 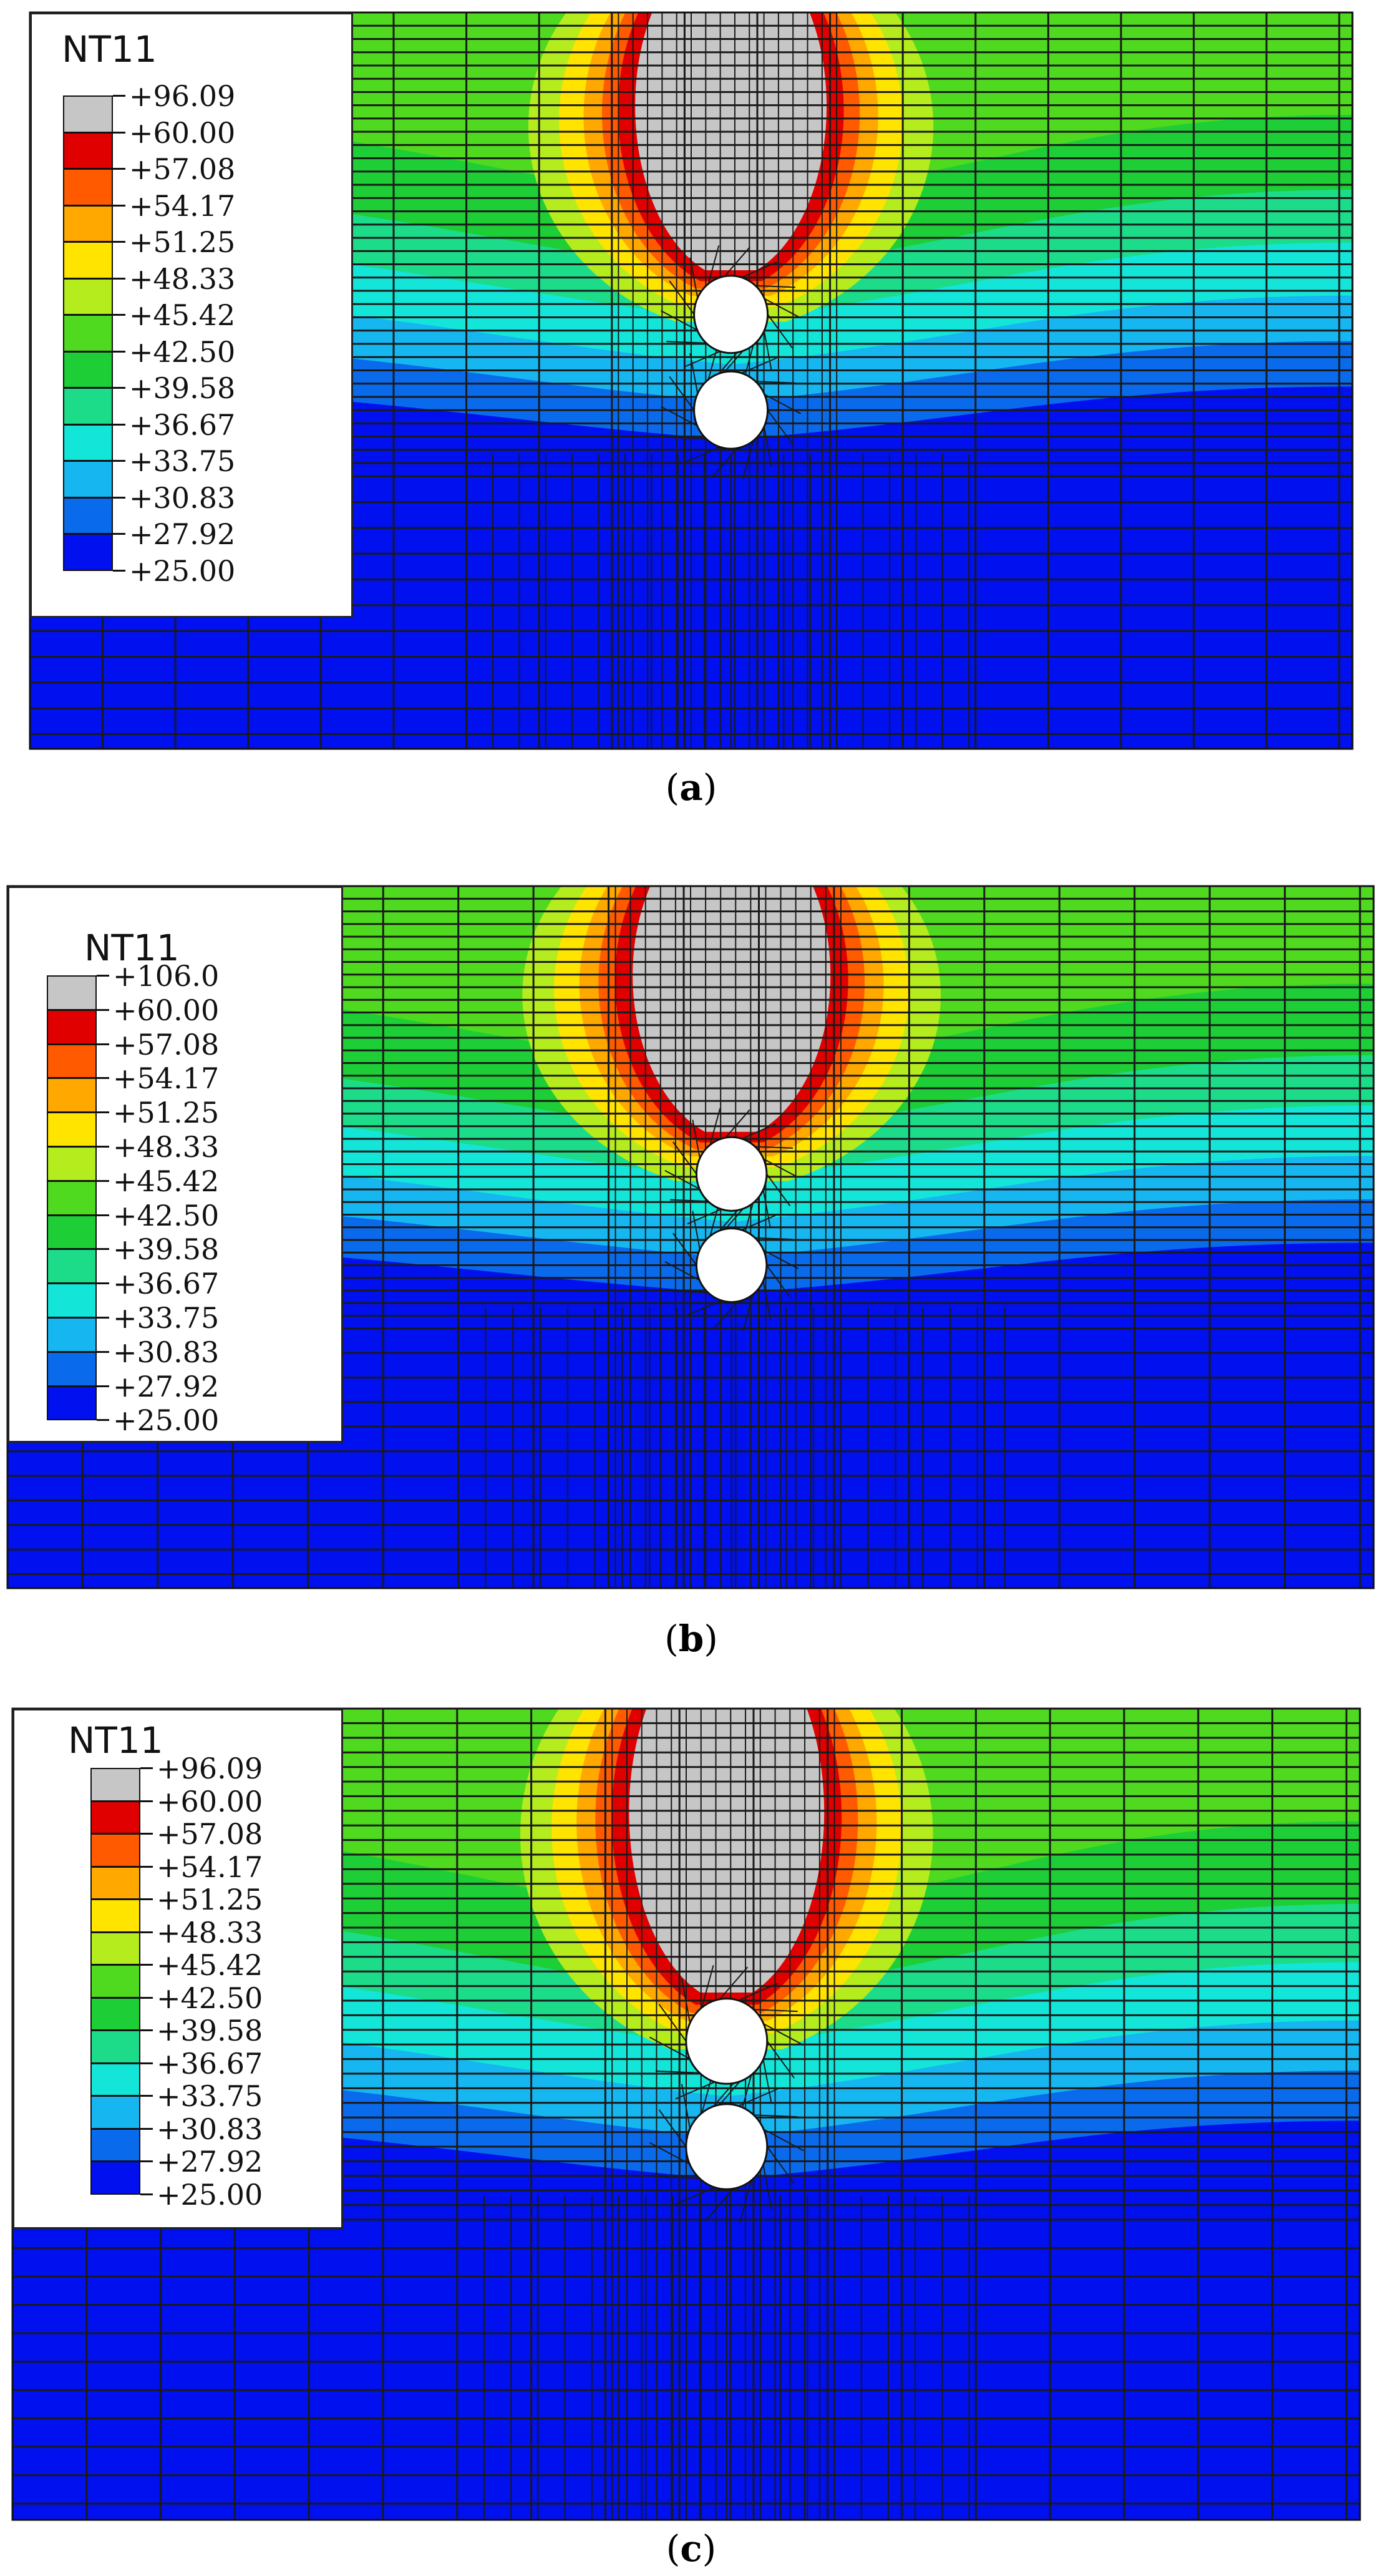 I want to click on caption-c: (c), so click(x=691, y=2548).